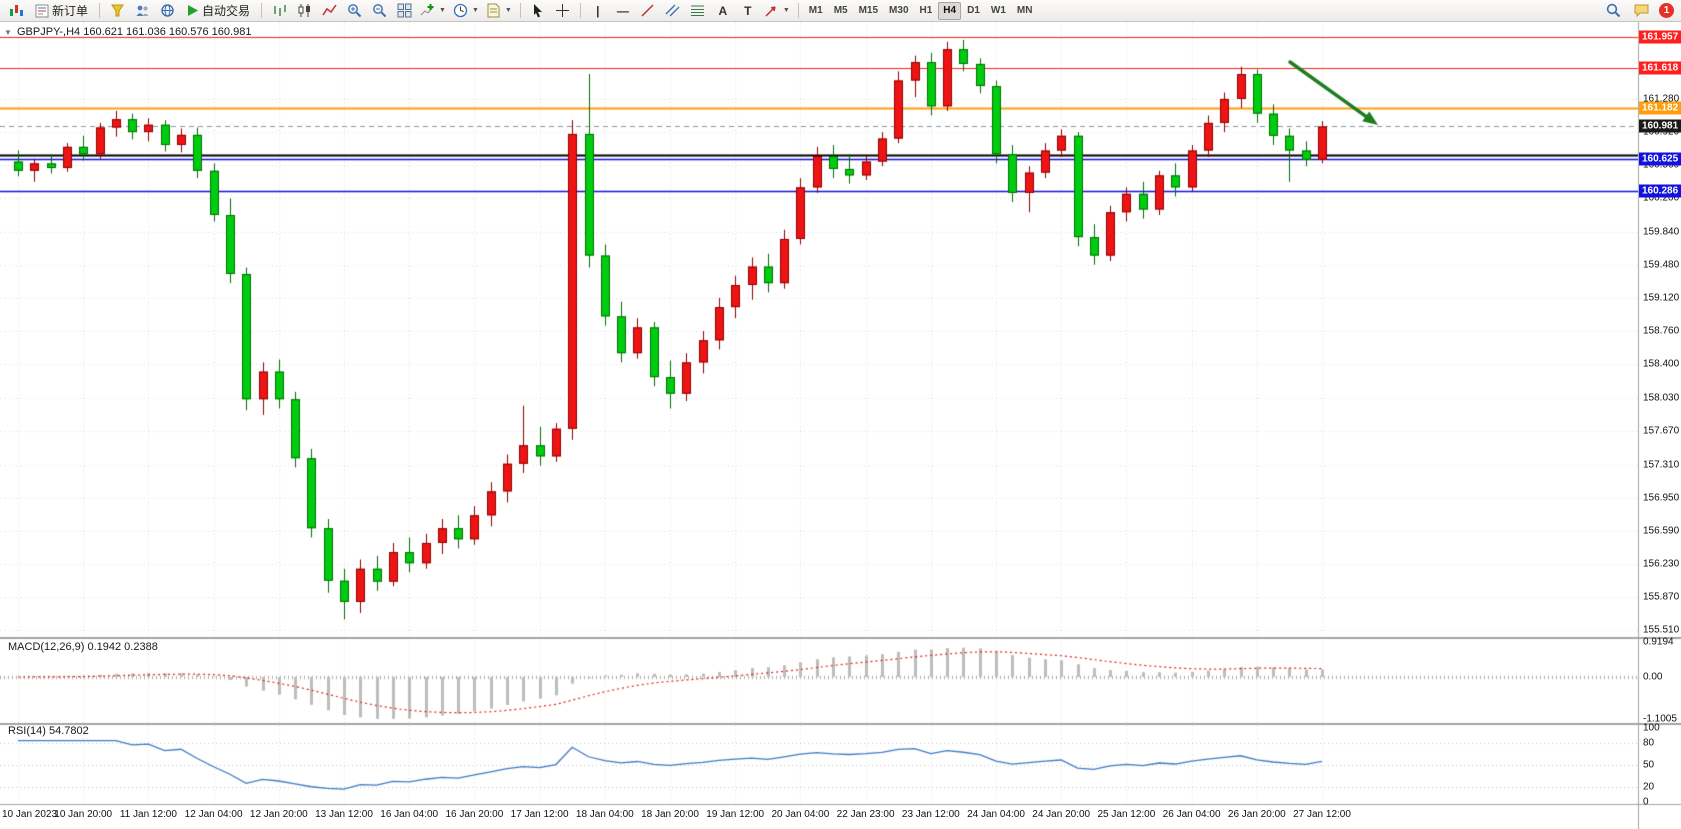 The height and width of the screenshot is (829, 1681). I want to click on fibonacci-icon, so click(698, 10).